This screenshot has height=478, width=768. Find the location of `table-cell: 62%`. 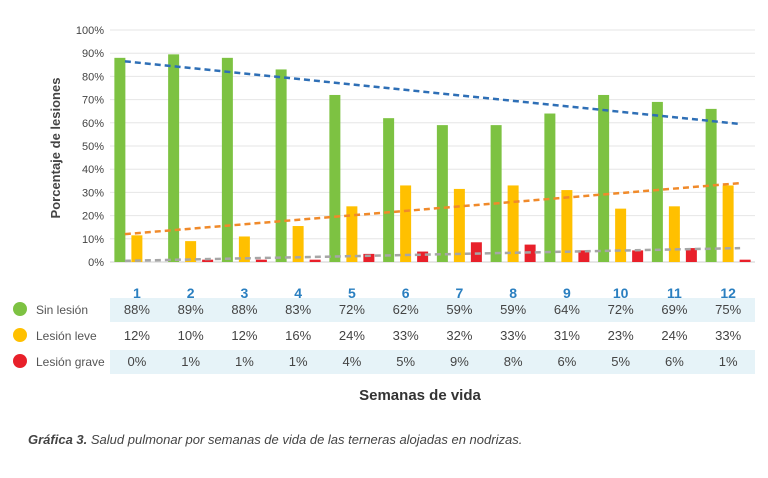

table-cell: 62% is located at coordinates (406, 309).